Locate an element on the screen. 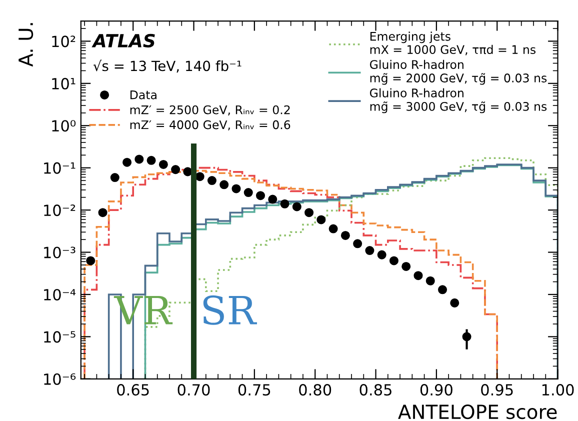  annotation: ATLAS is located at coordinates (123, 41).